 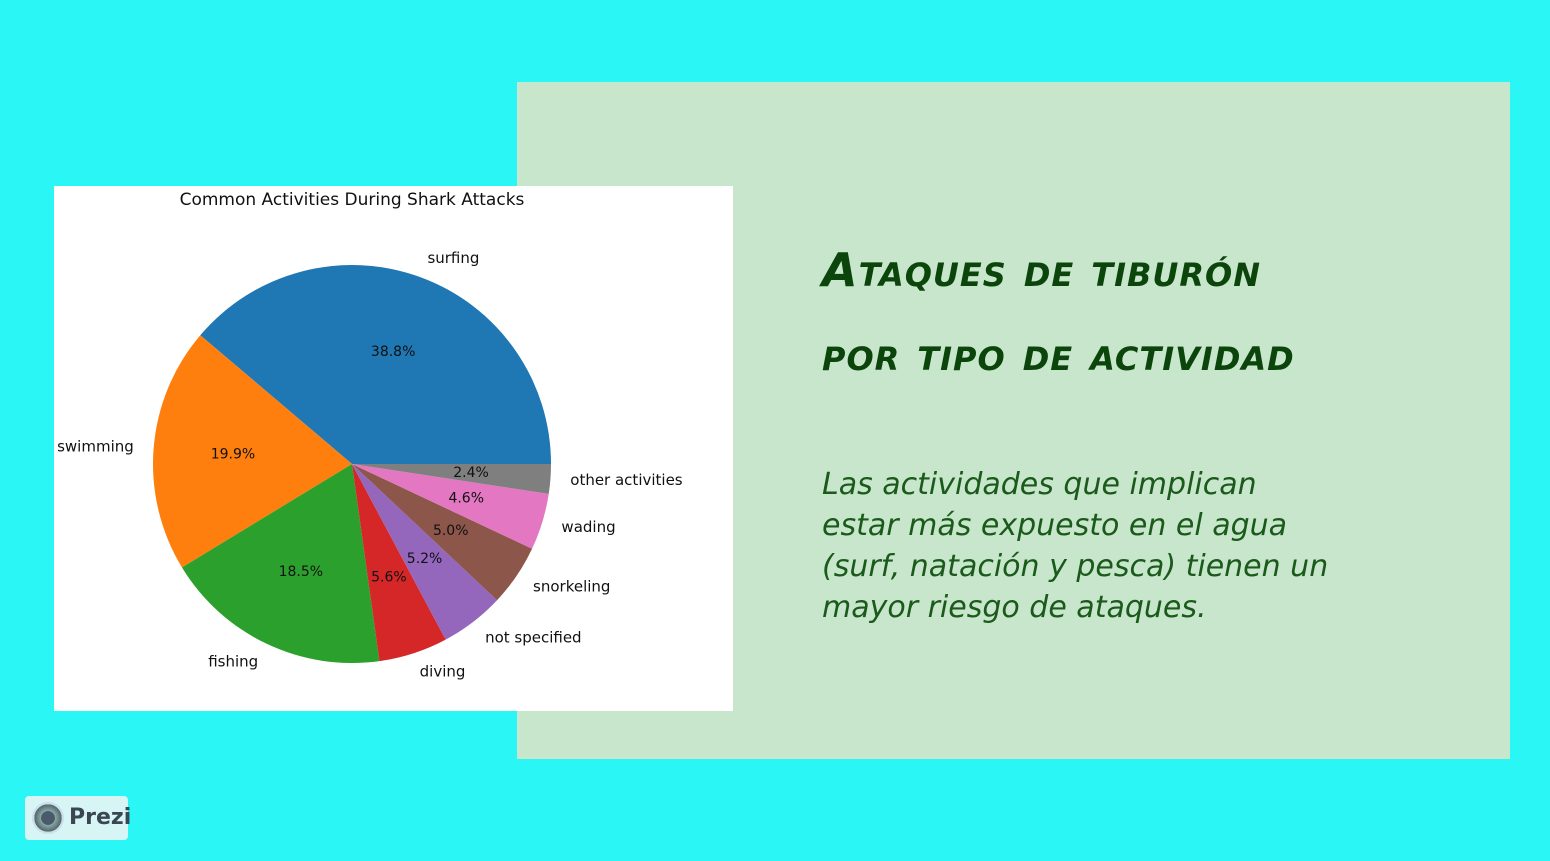 What do you see at coordinates (1058, 312) in the screenshot?
I see `heading: Ataques de tiburón por tipo de actividad` at bounding box center [1058, 312].